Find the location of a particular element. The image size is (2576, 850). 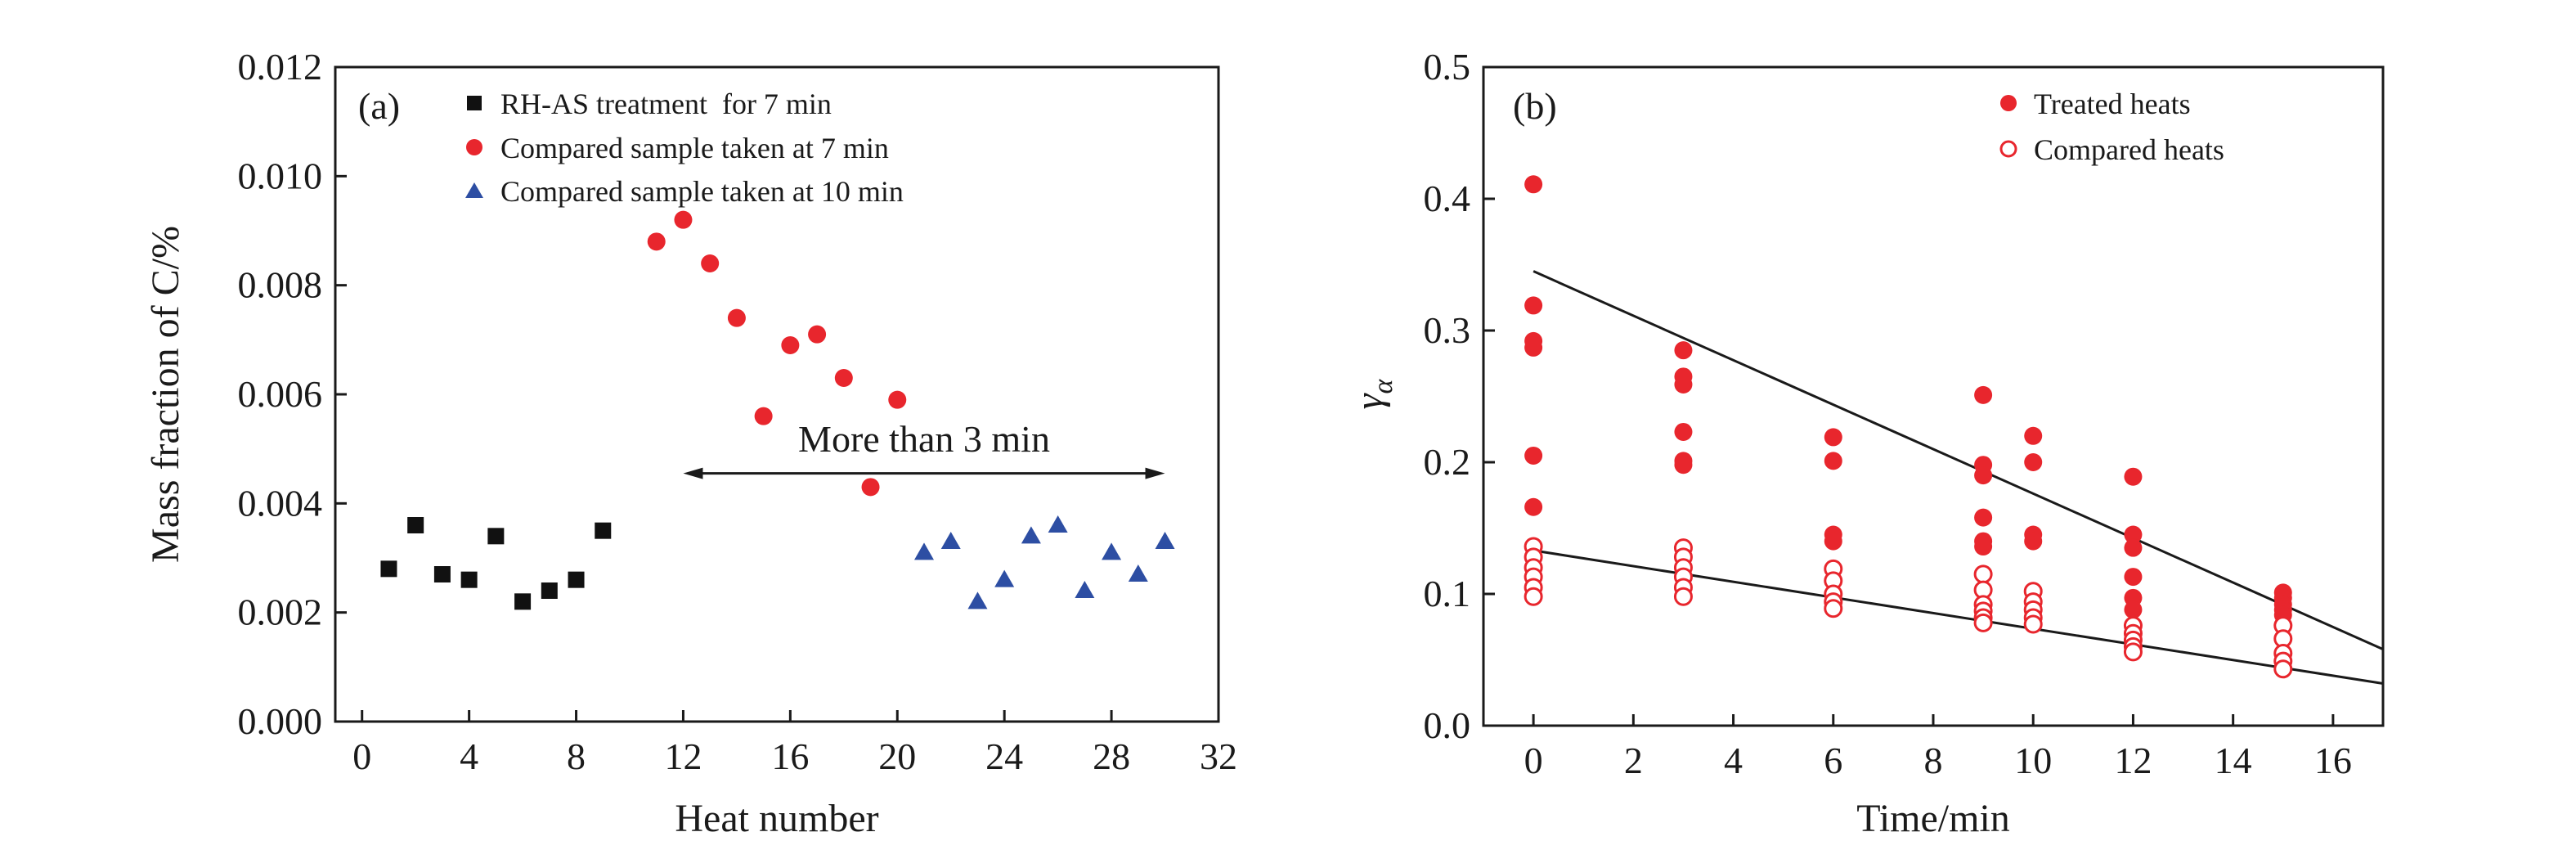

panel-a-y-axis-title: Mass fraction of C/% is located at coordinates (165, 394).